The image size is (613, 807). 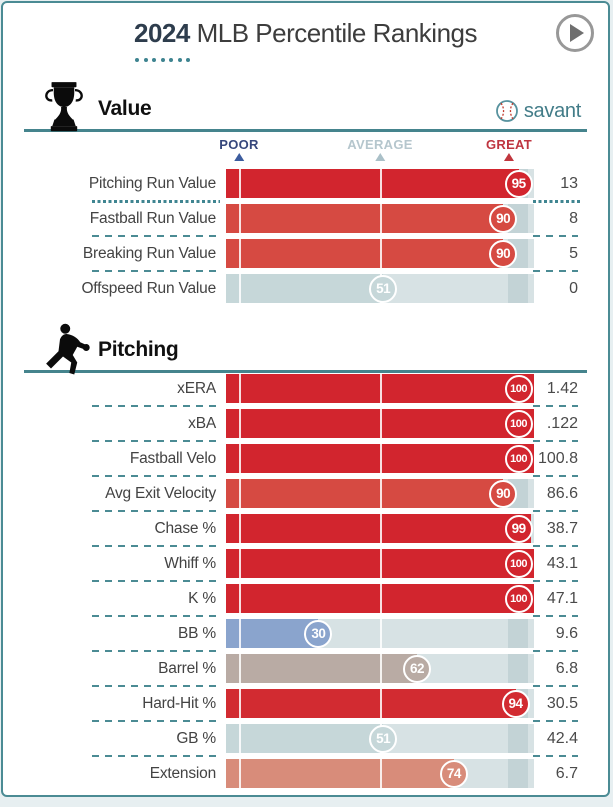 I want to click on metric-value: 6.7, so click(x=566, y=773).